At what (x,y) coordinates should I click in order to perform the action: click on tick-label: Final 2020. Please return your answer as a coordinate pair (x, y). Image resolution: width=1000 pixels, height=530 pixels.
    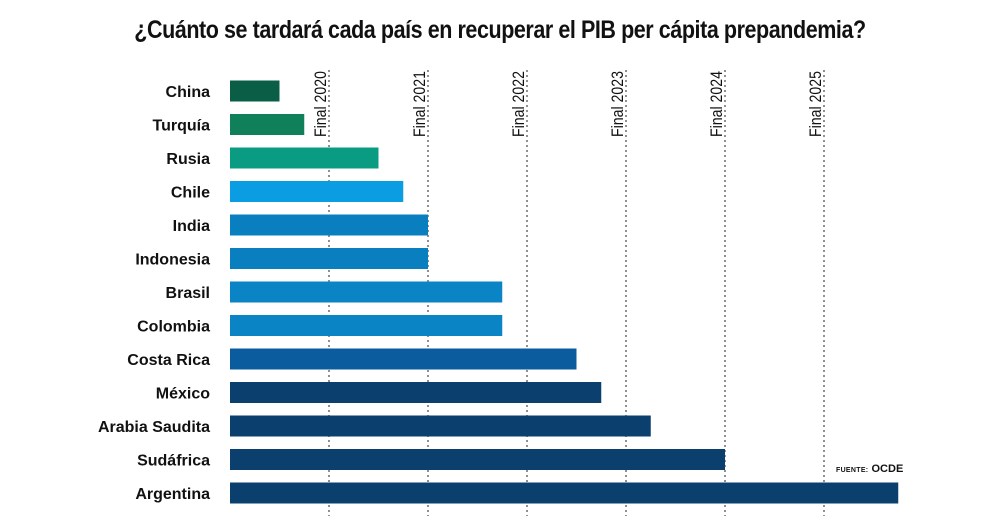
    Looking at the image, I should click on (320, 104).